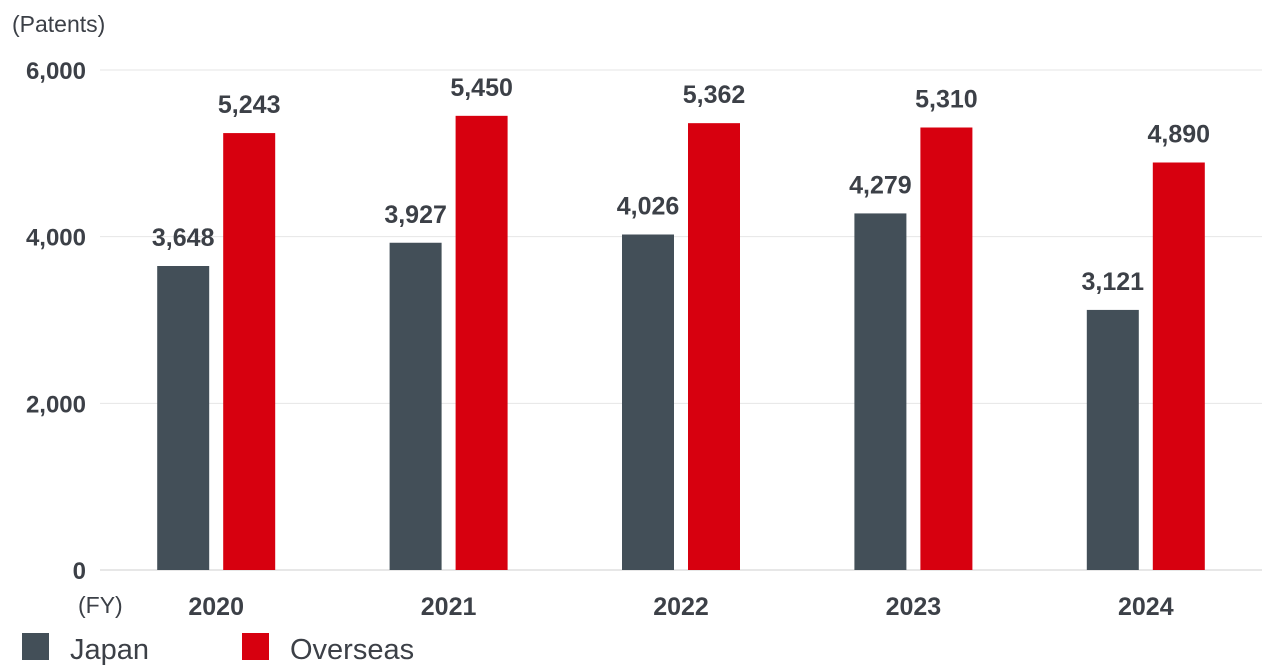 The width and height of the screenshot is (1280, 672). Describe the element at coordinates (249, 352) in the screenshot. I see `bar-overseas-2020` at that location.